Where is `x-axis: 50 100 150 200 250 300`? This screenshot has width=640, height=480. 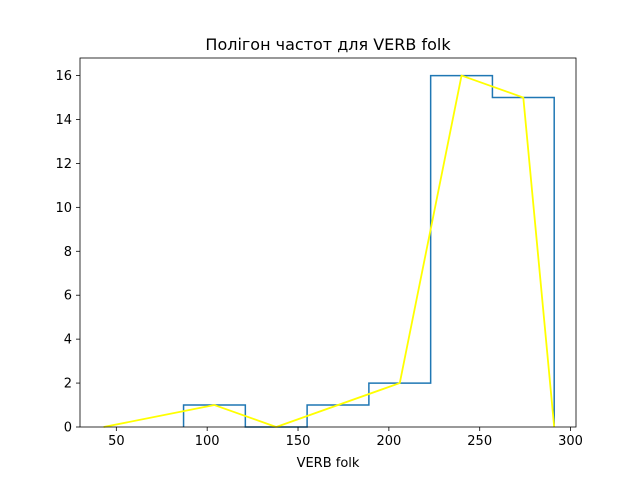 x-axis: 50 100 150 200 250 300 is located at coordinates (345, 438).